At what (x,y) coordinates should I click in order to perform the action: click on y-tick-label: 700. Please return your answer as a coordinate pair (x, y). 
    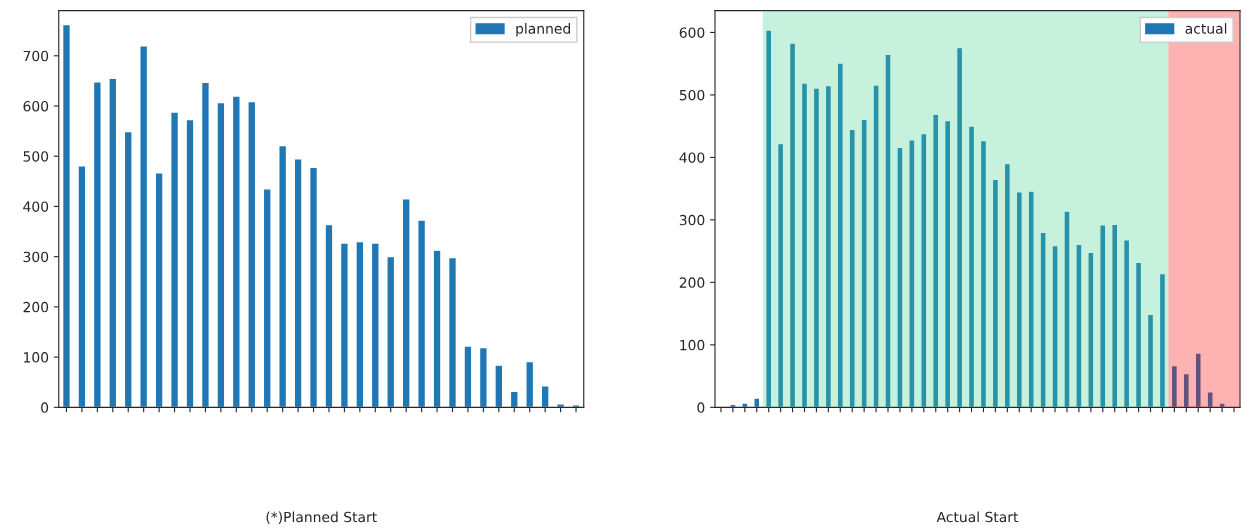
    Looking at the image, I should click on (36, 56).